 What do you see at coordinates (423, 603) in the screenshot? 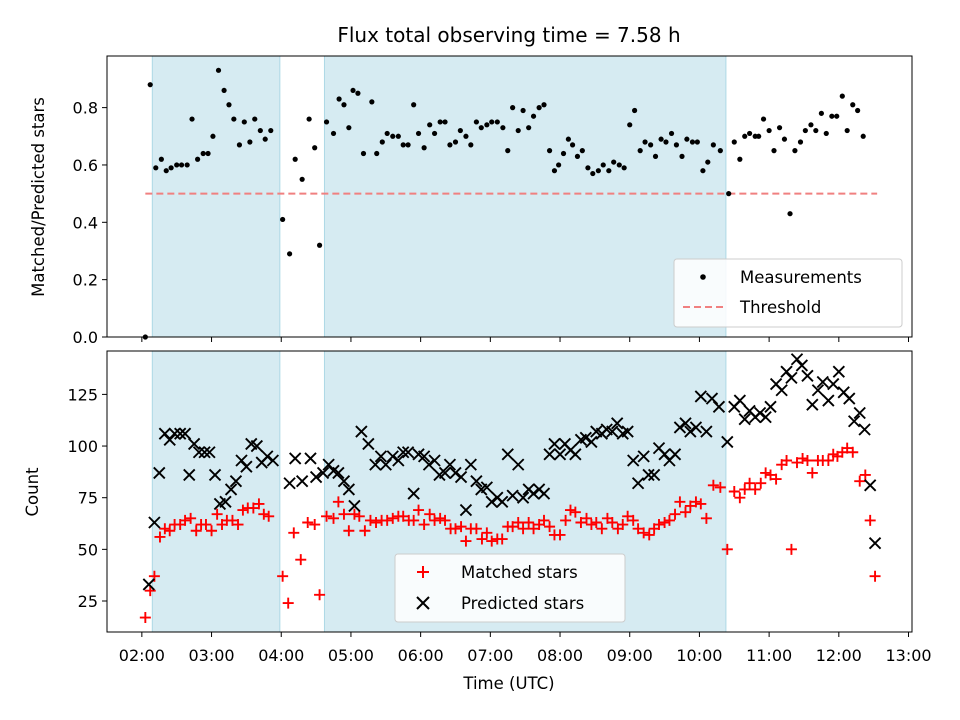
I see `legend-marker-predicted` at bounding box center [423, 603].